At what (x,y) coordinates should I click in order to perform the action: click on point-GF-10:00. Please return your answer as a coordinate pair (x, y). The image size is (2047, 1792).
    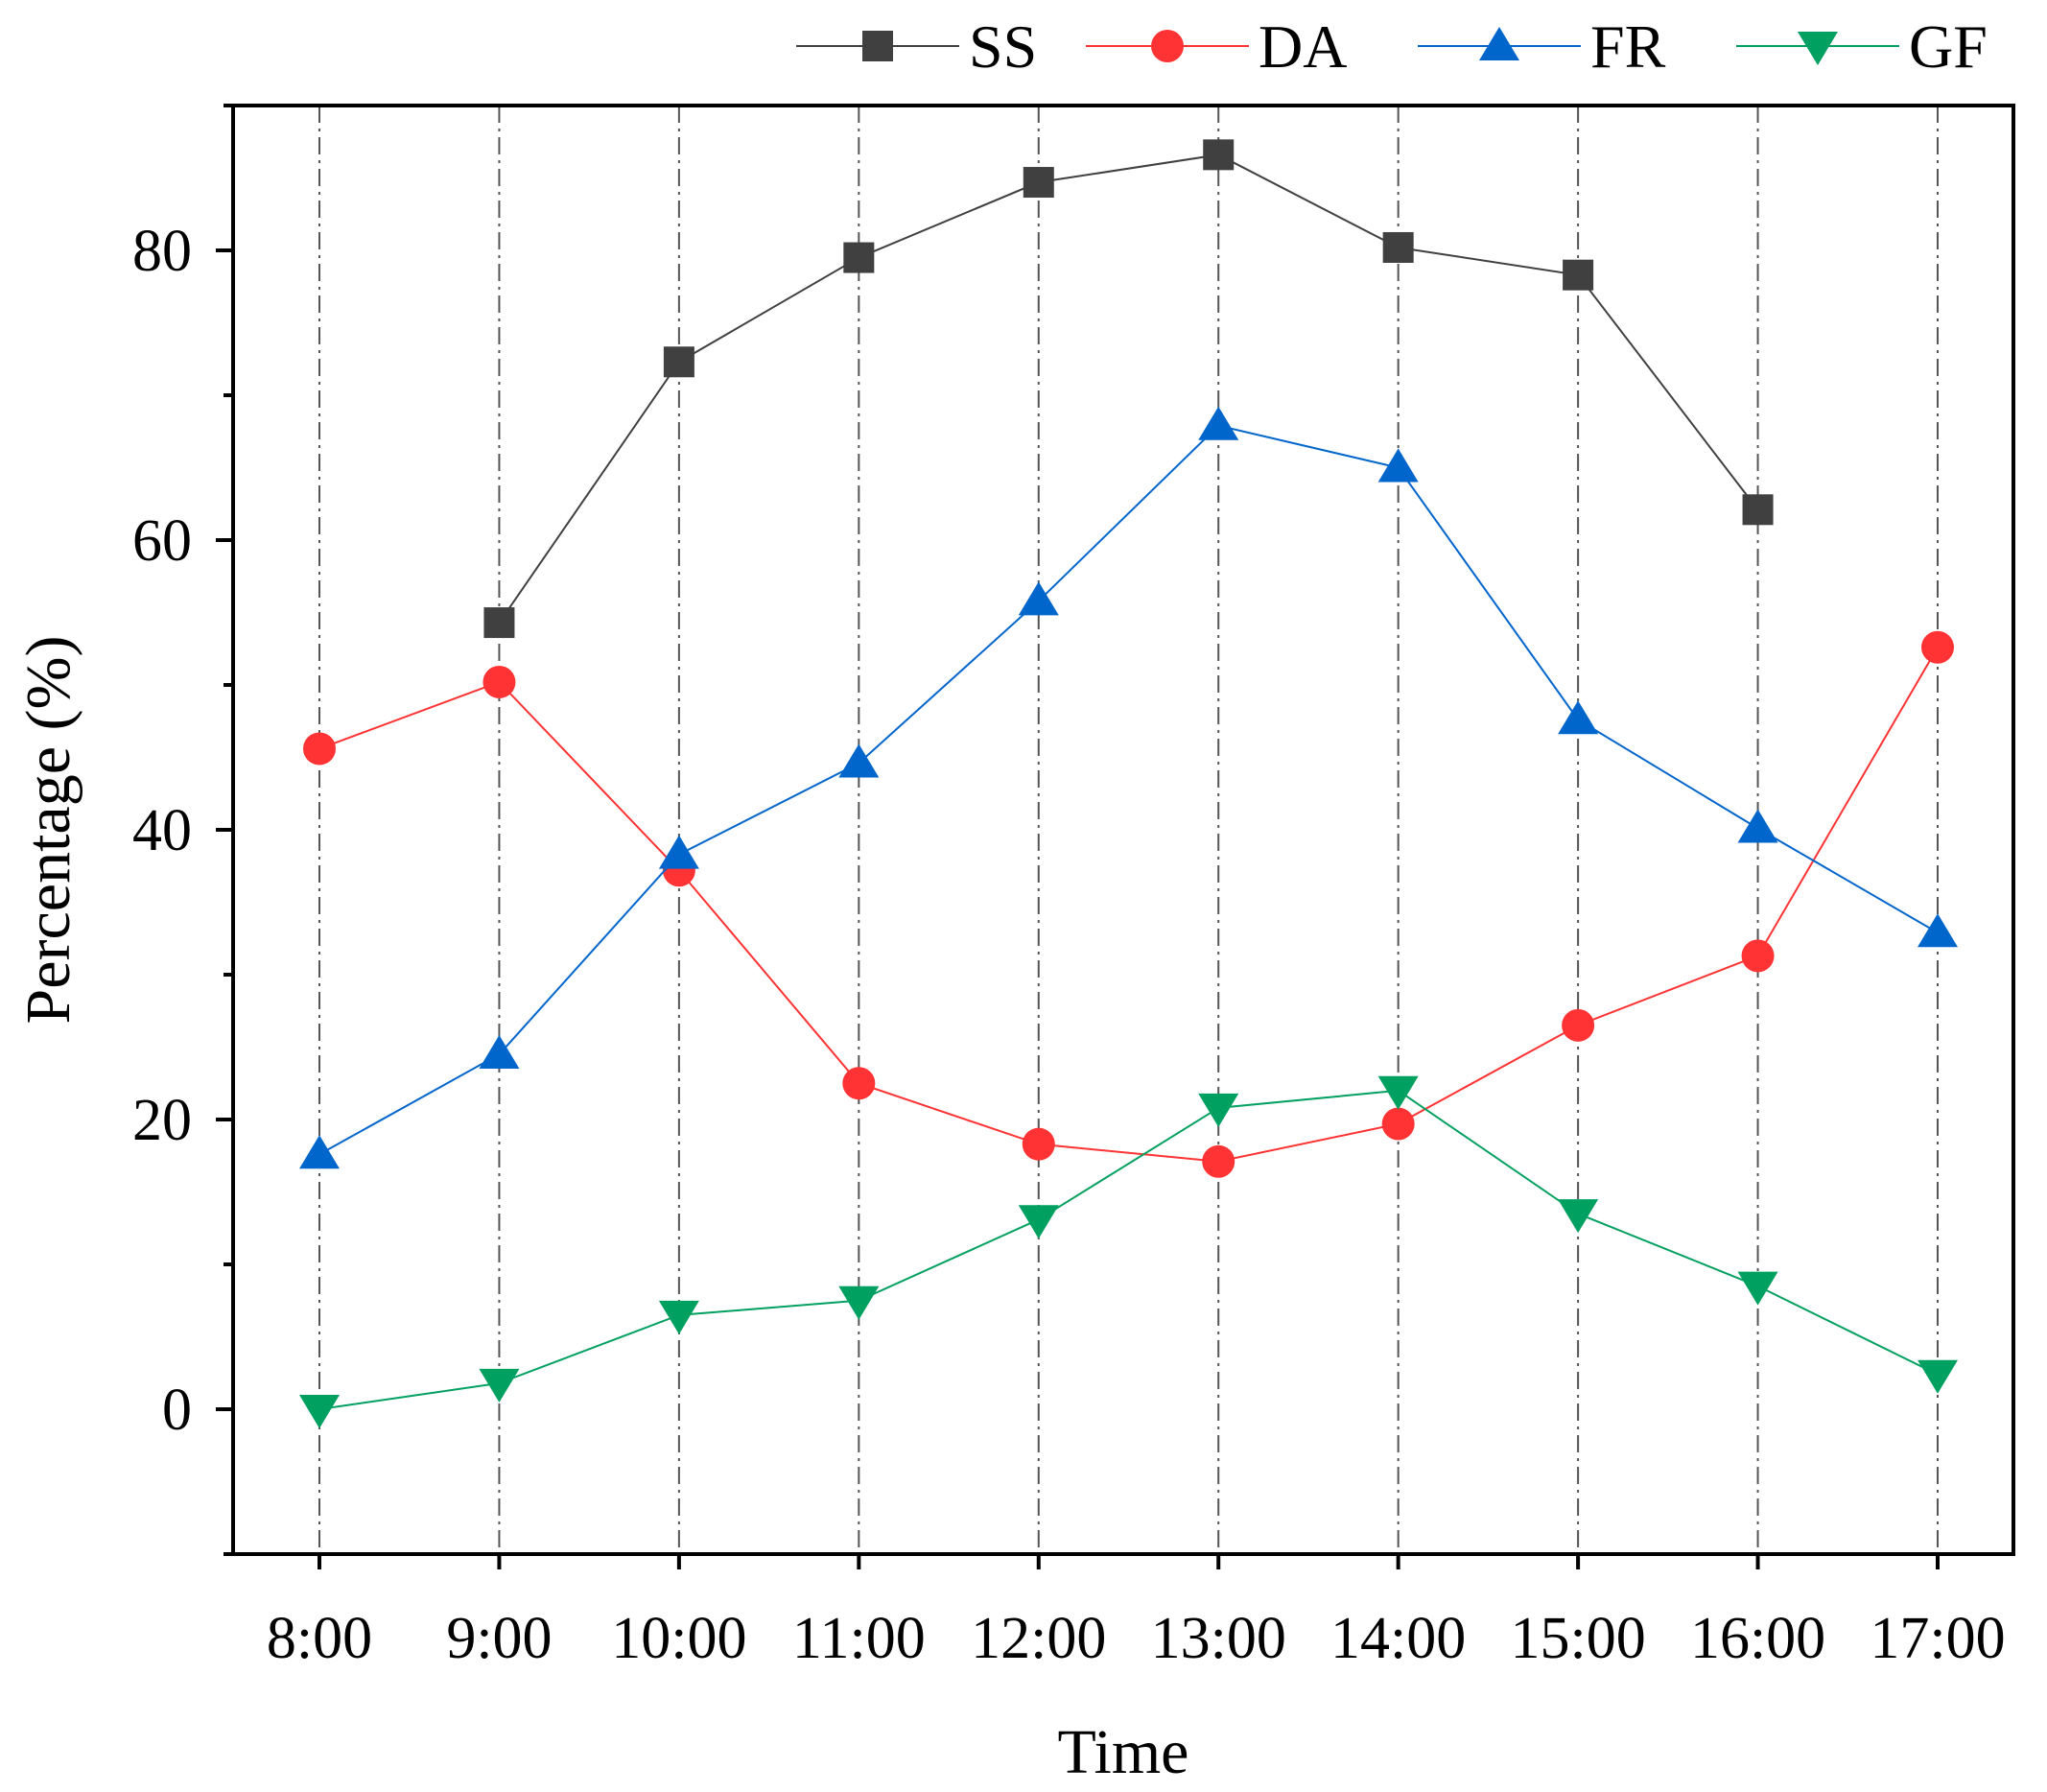
    Looking at the image, I should click on (678, 1317).